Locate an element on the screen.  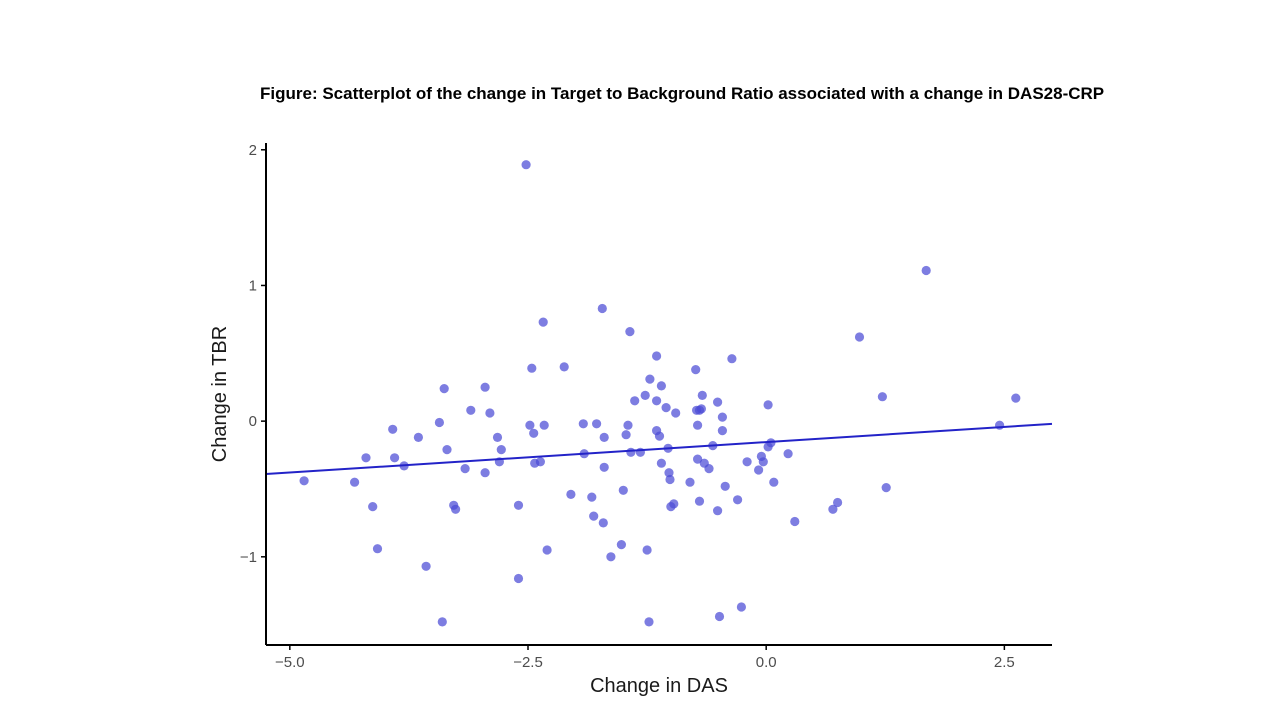
x-tick-label-2: 0.0 is located at coordinates (766, 662).